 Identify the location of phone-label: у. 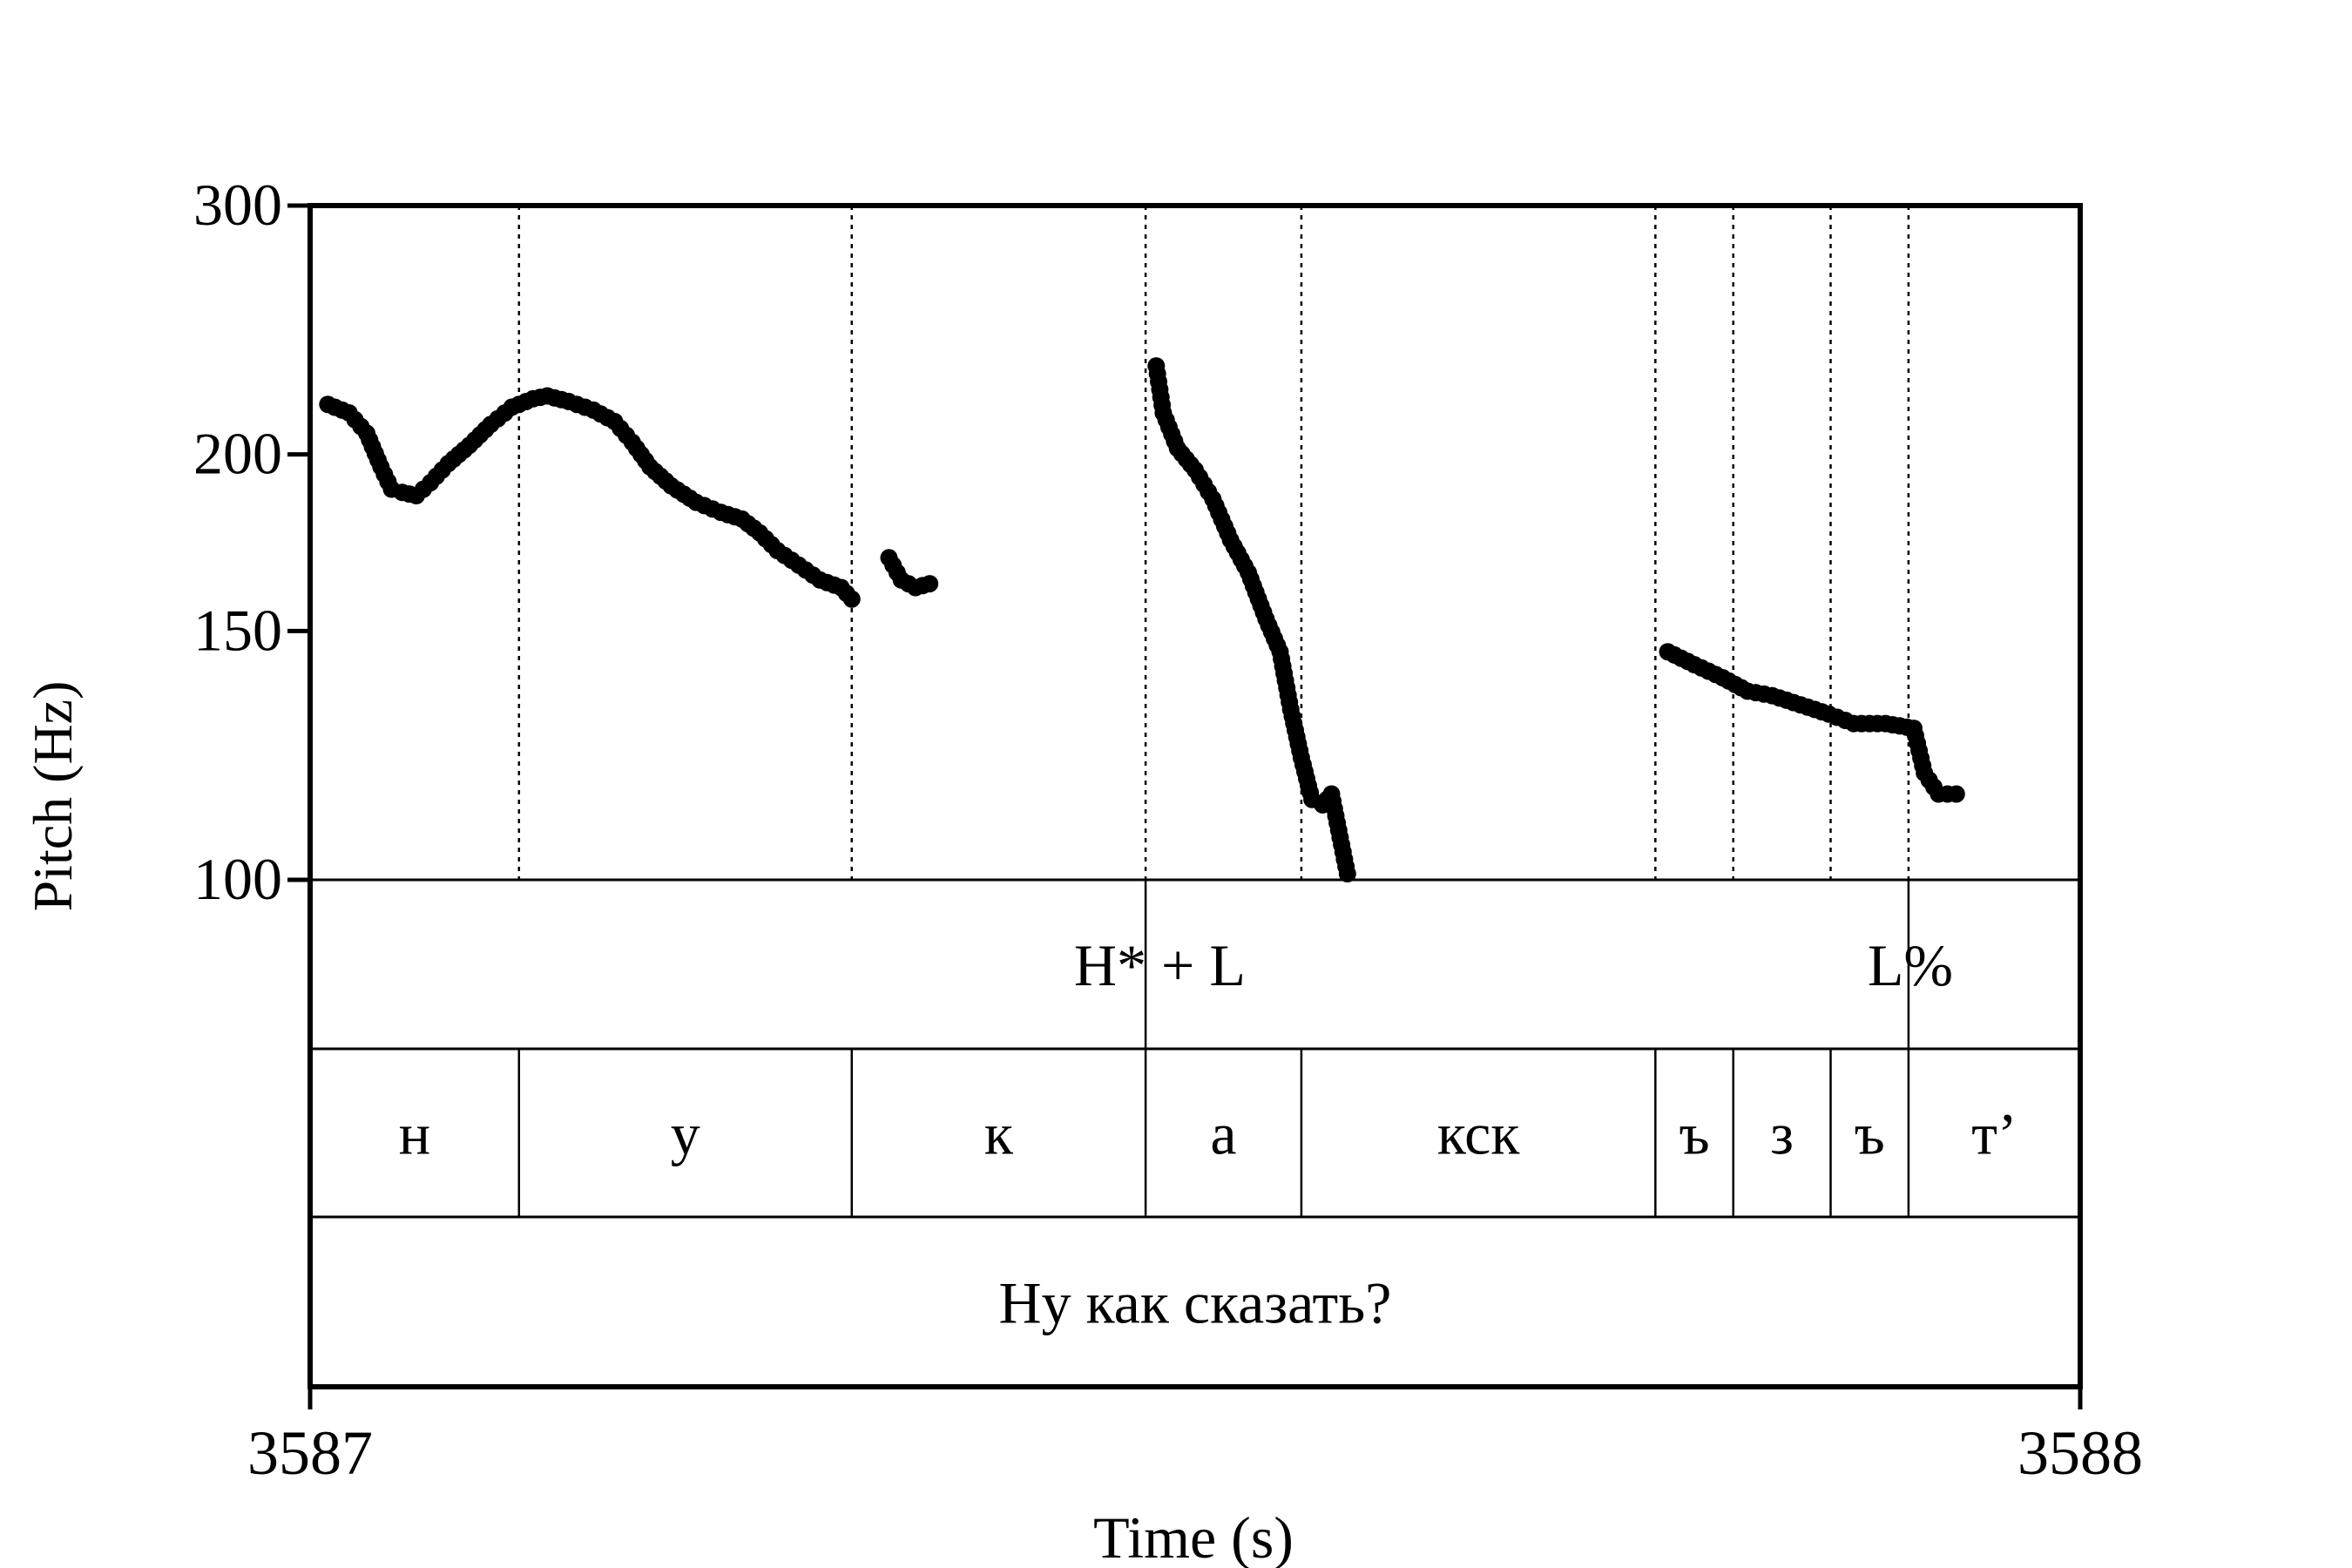
(685, 1134).